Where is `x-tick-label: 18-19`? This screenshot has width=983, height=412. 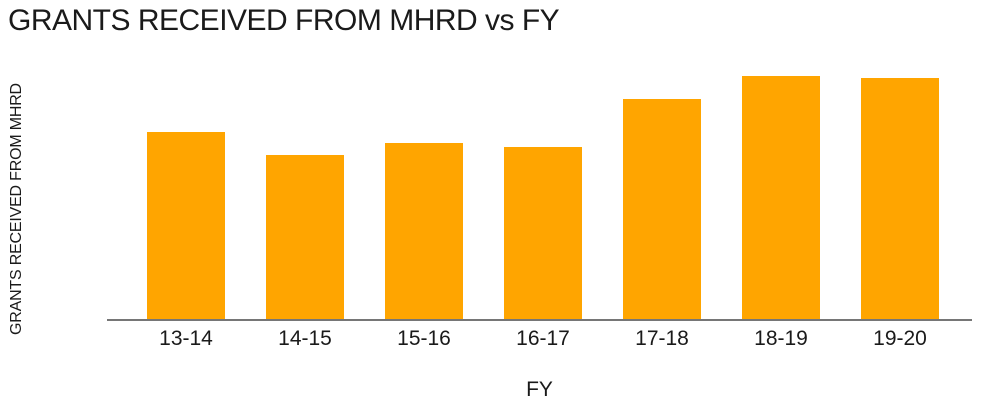
x-tick-label: 18-19 is located at coordinates (781, 338).